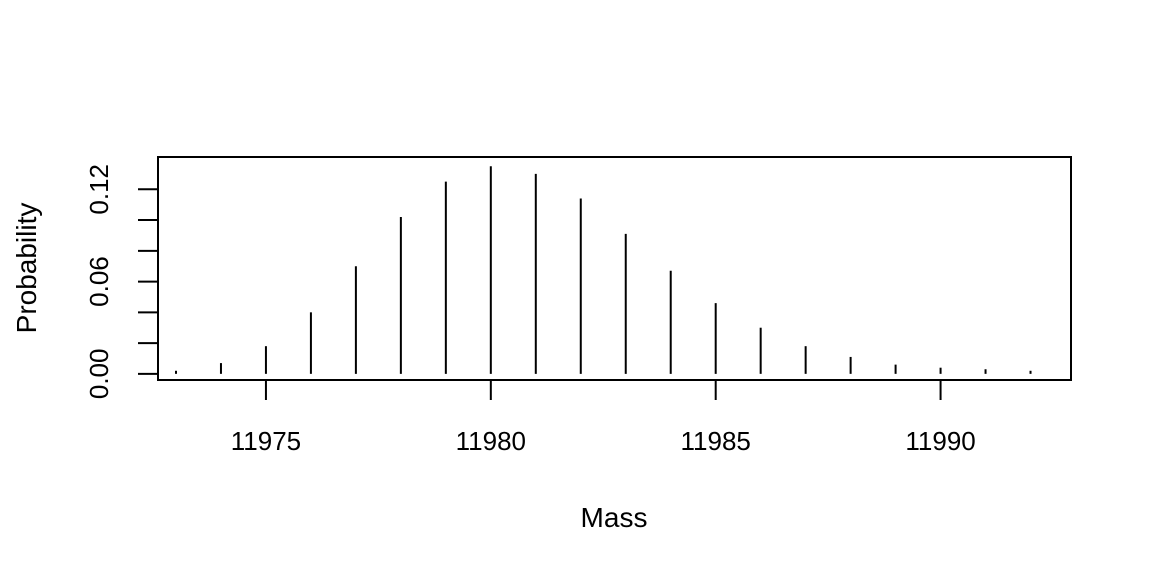 This screenshot has width=1152, height=576. What do you see at coordinates (940, 441) in the screenshot?
I see `x-tick-label-11990: 11990` at bounding box center [940, 441].